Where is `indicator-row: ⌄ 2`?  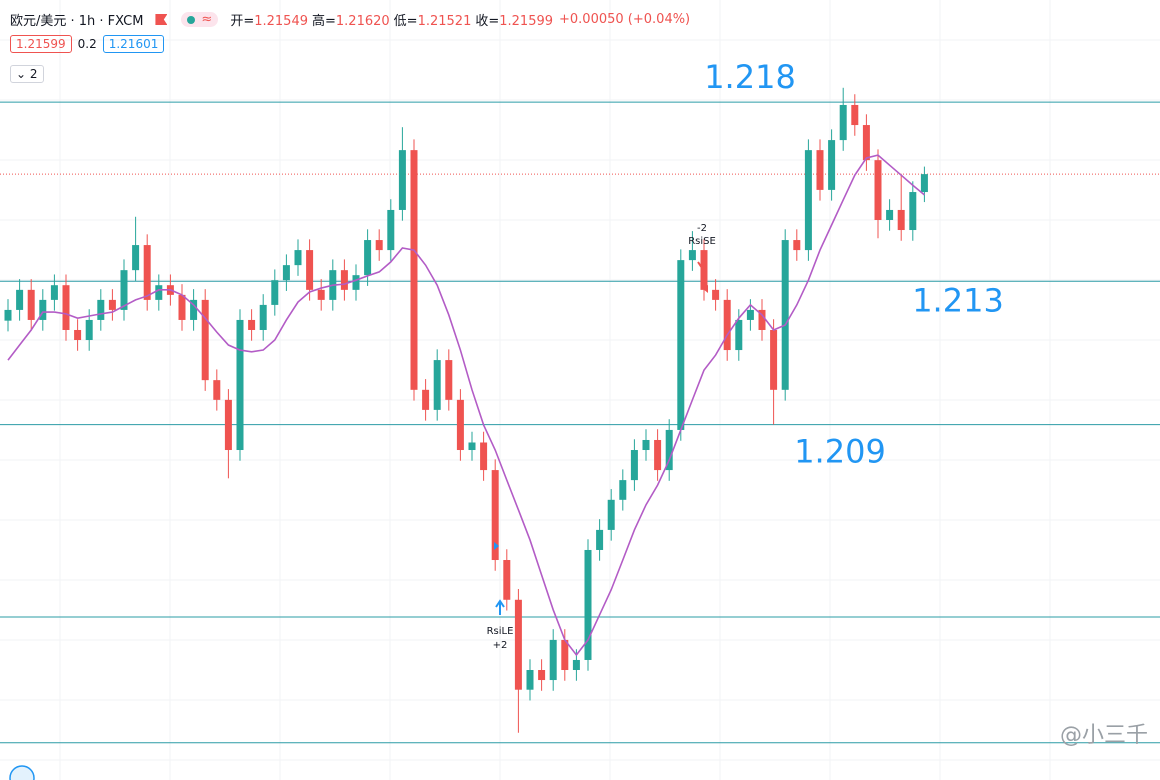
indicator-row: ⌄ 2 is located at coordinates (27, 74).